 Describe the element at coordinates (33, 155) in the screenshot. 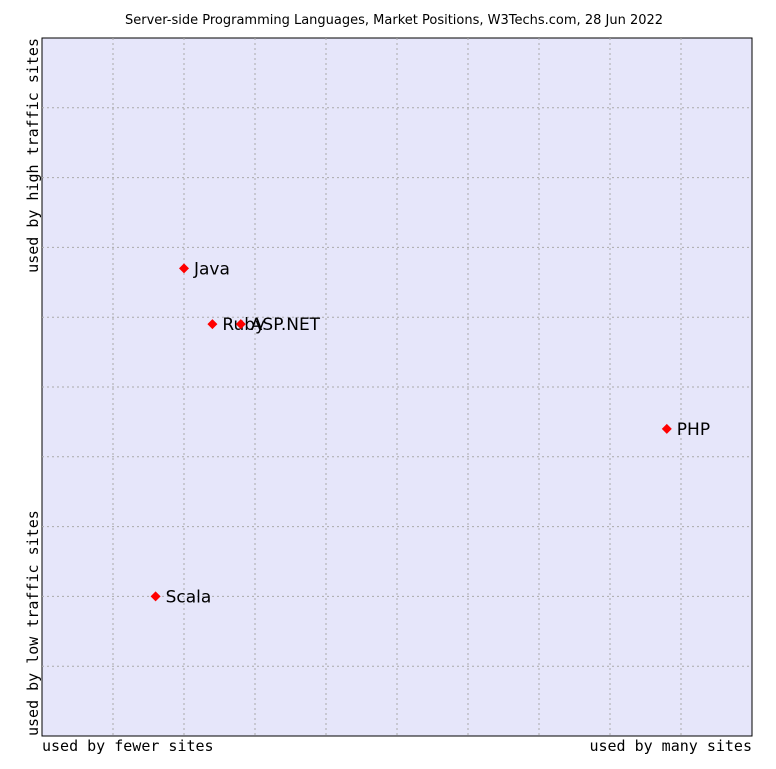

I see `y-axis-label-top: used by high traffic sites` at that location.